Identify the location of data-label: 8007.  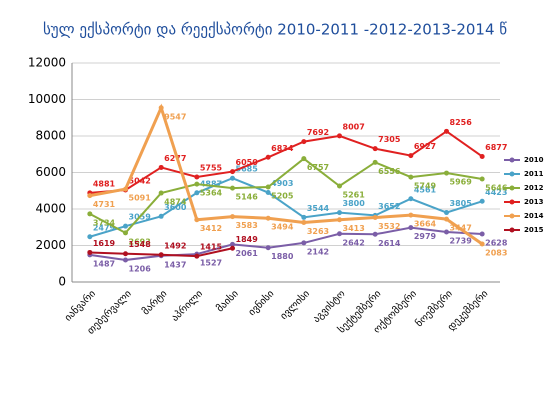
(354, 126).